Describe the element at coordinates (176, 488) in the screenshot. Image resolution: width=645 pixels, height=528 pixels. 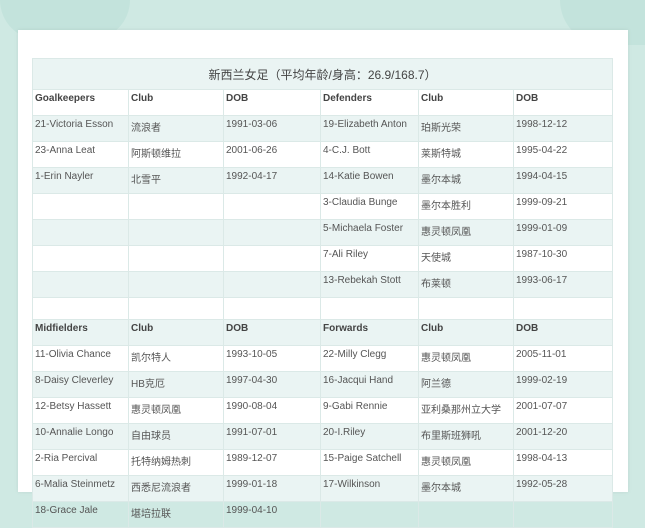
I see `club-cell: 西悉尼流浪者` at that location.